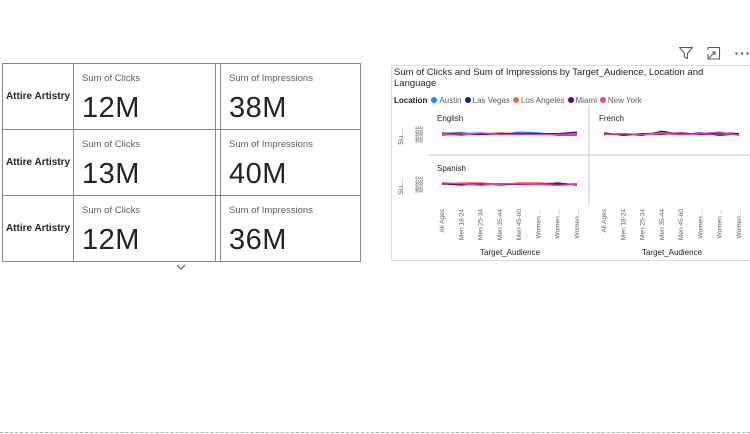 The width and height of the screenshot is (750, 434). What do you see at coordinates (375, 432) in the screenshot?
I see `page-boundary` at bounding box center [375, 432].